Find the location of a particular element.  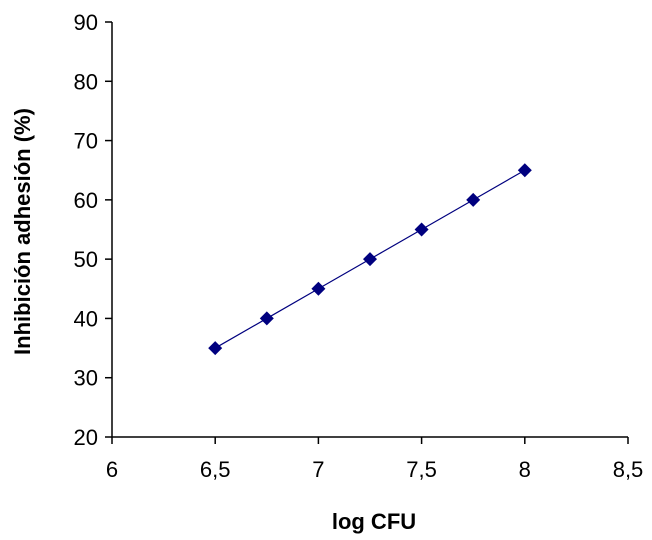

x-tick-label: 7 is located at coordinates (318, 469).